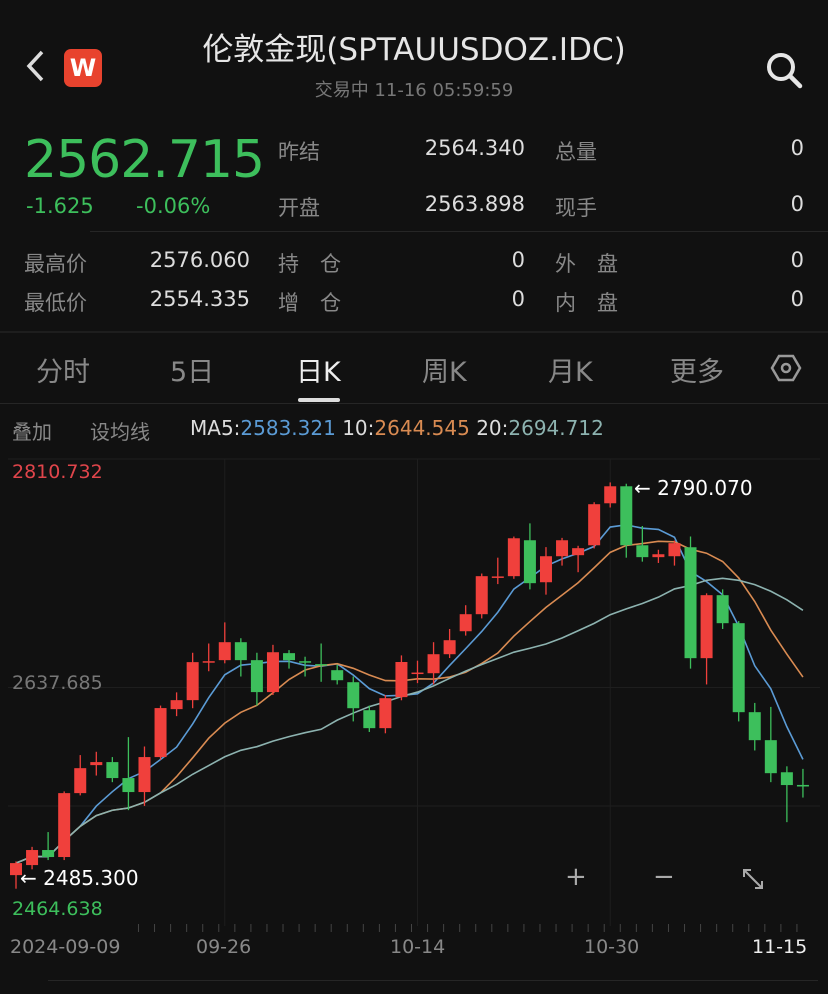 Image resolution: width=828 pixels, height=994 pixels. Describe the element at coordinates (192, 372) in the screenshot. I see `tab-5day: 5日` at that location.